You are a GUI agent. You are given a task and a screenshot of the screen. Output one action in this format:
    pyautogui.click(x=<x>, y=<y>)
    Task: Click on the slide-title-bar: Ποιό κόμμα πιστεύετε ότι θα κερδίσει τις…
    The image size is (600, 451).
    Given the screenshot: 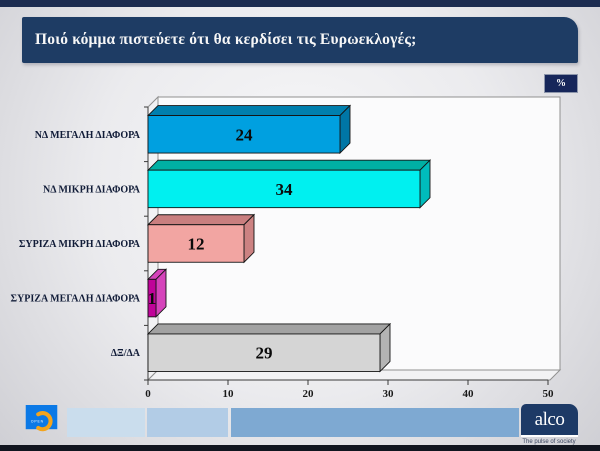 What is the action you would take?
    pyautogui.click(x=300, y=40)
    